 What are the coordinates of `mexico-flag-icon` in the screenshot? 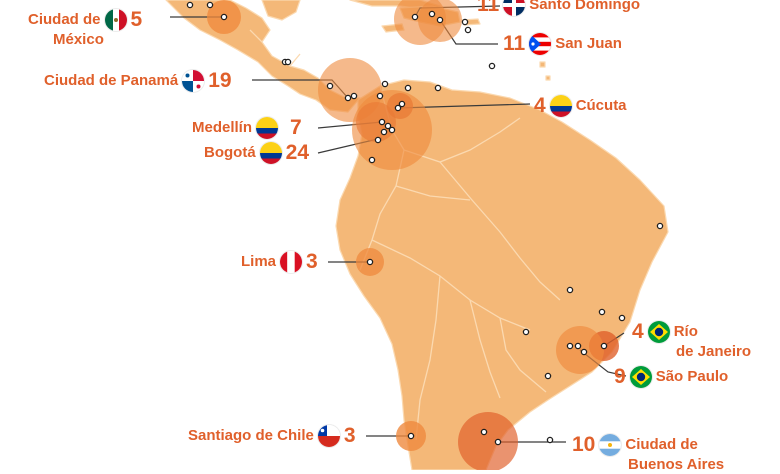 It's located at (116, 20).